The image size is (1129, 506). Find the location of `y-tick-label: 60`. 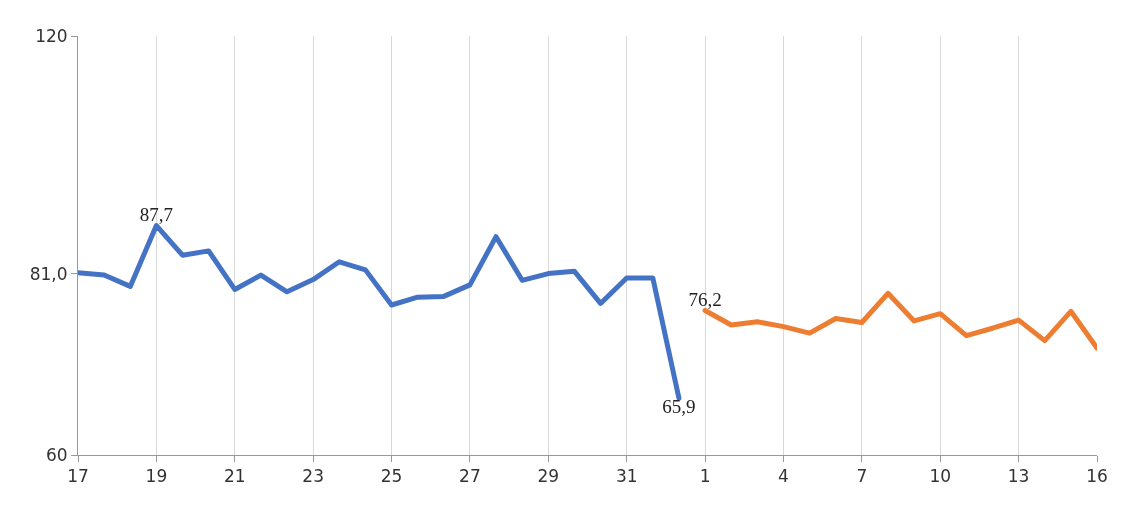

y-tick-label: 60 is located at coordinates (56, 454).